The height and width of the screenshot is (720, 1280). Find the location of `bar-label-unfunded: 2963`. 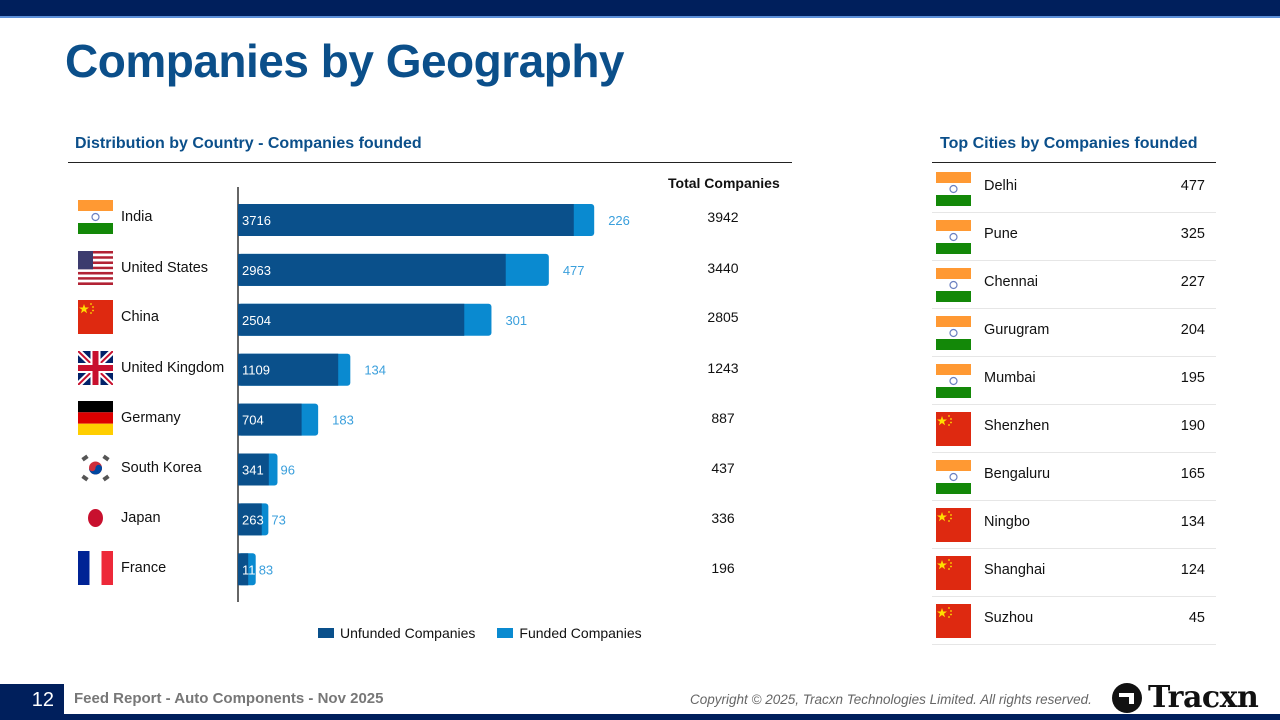

bar-label-unfunded: 2963 is located at coordinates (256, 270).